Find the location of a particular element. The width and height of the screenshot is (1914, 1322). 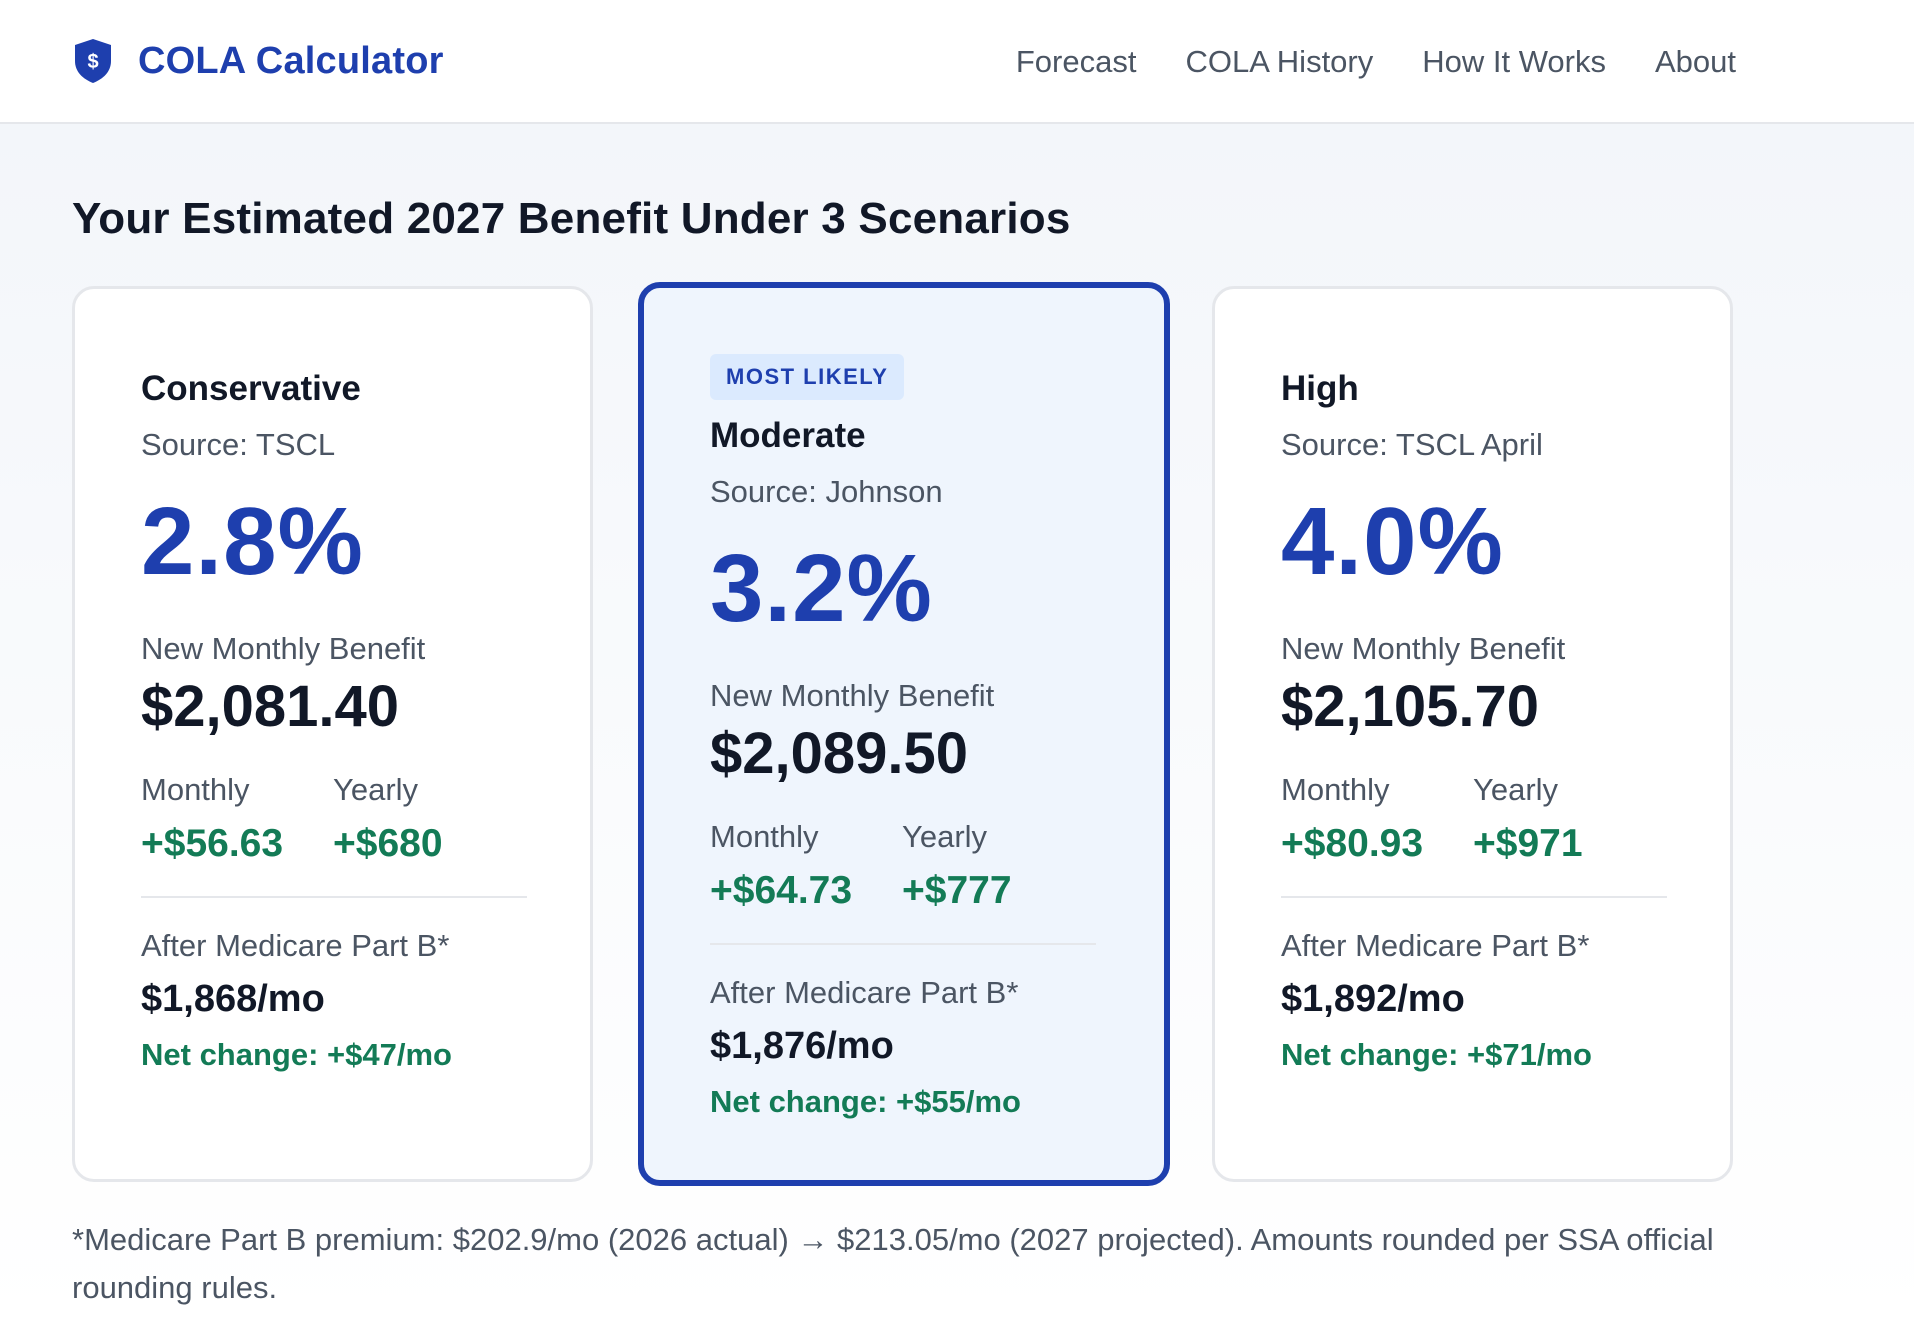

increase-split: Monthly +$64.73 Yearly +$777 is located at coordinates (937, 866).